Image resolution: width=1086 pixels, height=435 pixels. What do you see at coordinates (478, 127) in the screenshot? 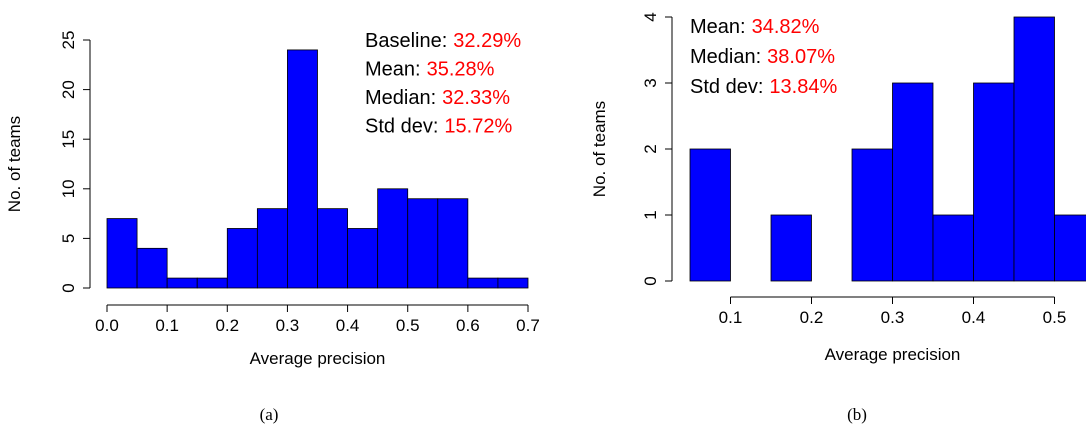
I see `stat-value: 15.72%` at bounding box center [478, 127].